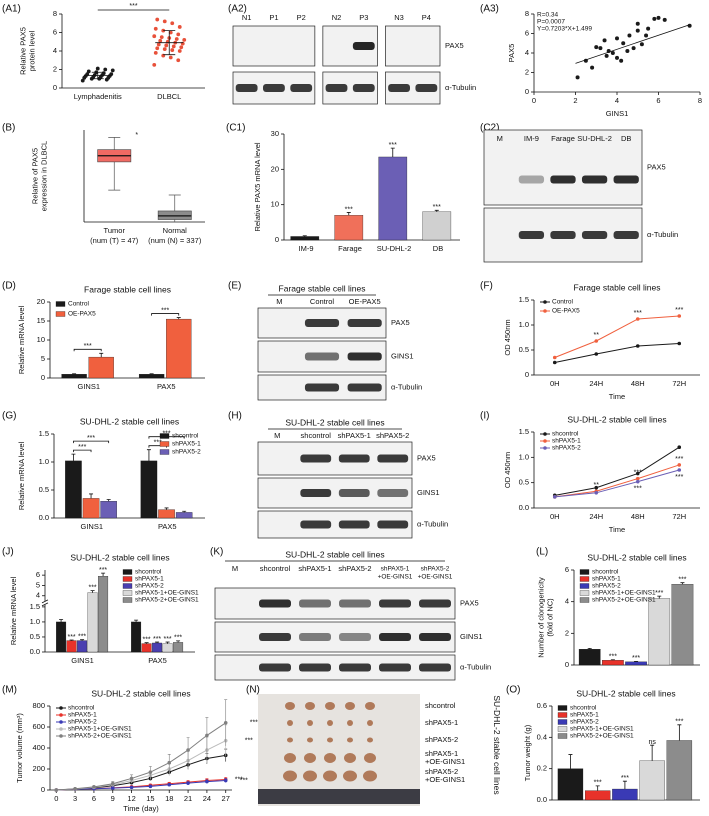  I want to click on y-tick-label: 30, so click(275, 133).